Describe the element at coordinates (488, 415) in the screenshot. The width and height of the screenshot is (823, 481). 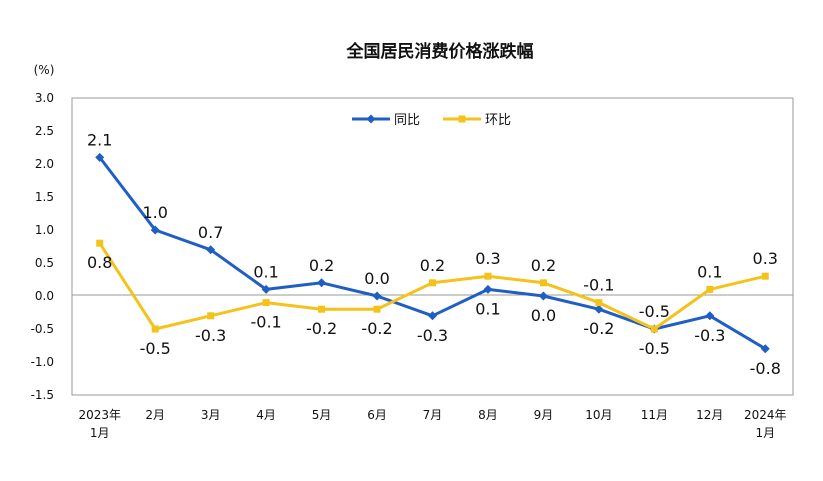
I see `x-tick-label: 8月` at that location.